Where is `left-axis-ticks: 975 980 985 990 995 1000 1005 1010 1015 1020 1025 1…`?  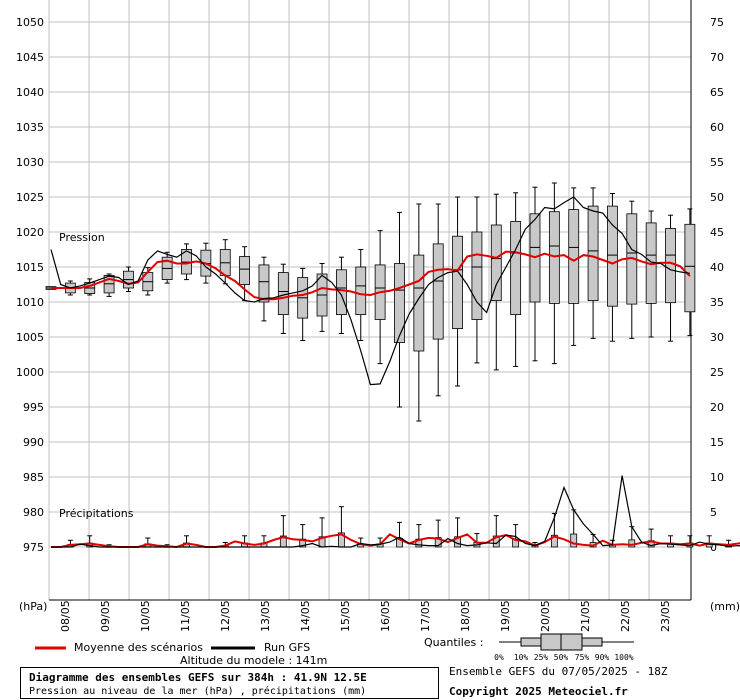 left-axis-ticks: 975 980 985 990 995 1000 1005 1010 1015 1020 1025 1… is located at coordinates (30, 285).